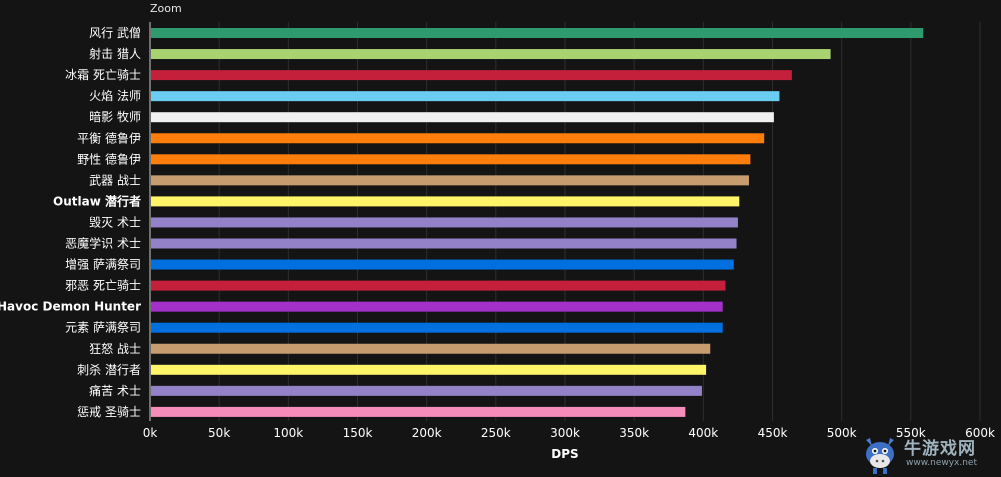 The width and height of the screenshot is (1001, 477). What do you see at coordinates (166, 8) in the screenshot?
I see `zoom-label: Zoom` at bounding box center [166, 8].